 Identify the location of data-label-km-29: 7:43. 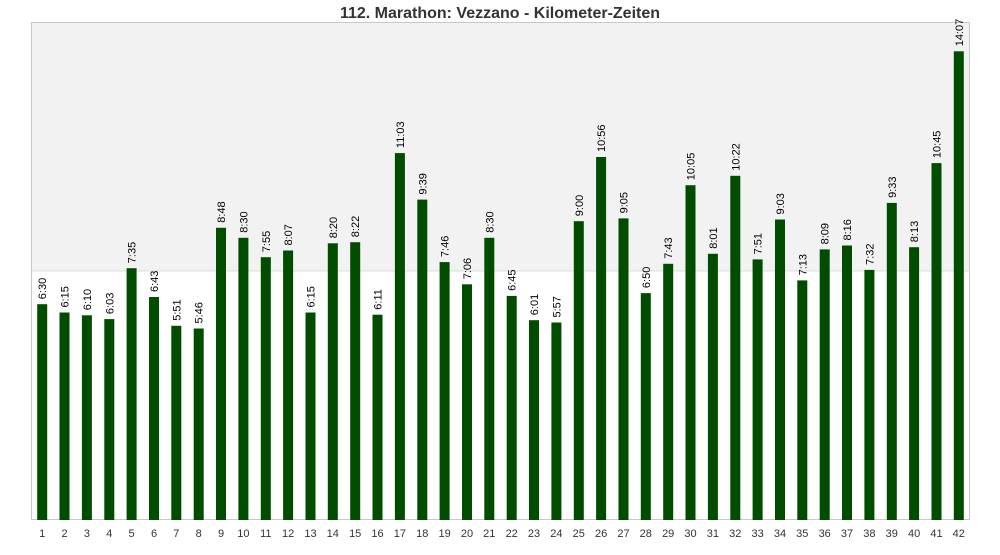
(669, 247).